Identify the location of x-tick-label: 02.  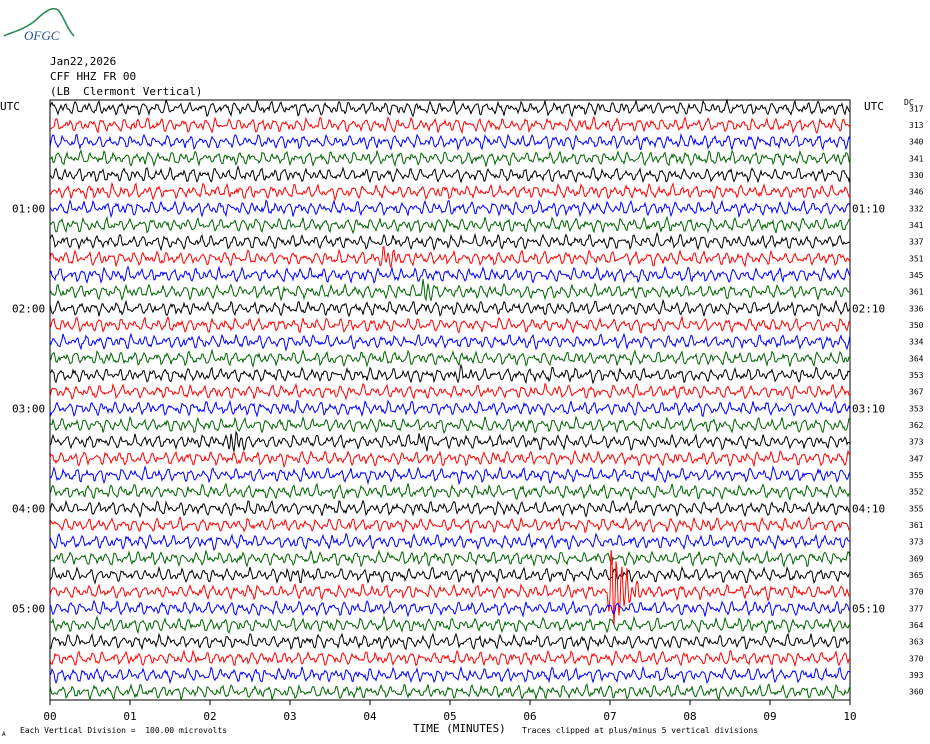
(209, 716).